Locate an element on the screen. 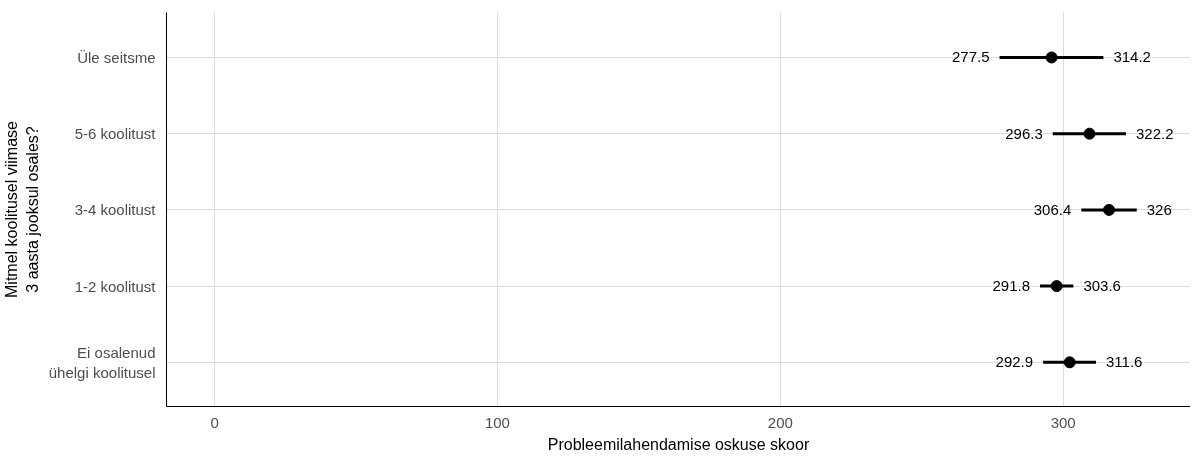 The width and height of the screenshot is (1196, 465). x-tick-label: 100 is located at coordinates (497, 422).